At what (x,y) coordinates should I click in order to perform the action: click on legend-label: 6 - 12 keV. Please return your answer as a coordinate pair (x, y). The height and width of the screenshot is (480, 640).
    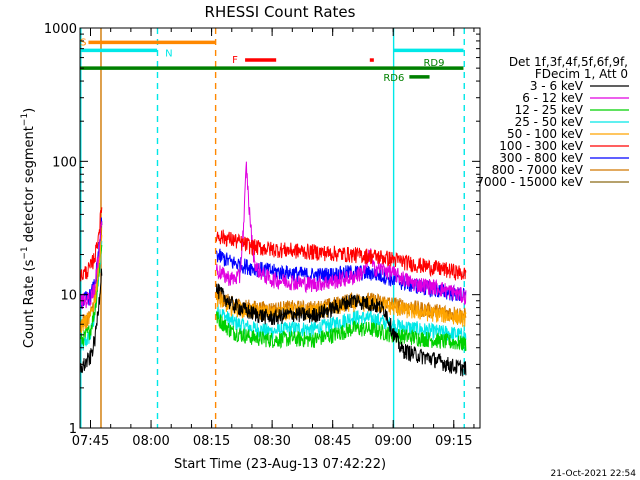
    Looking at the image, I should click on (553, 98).